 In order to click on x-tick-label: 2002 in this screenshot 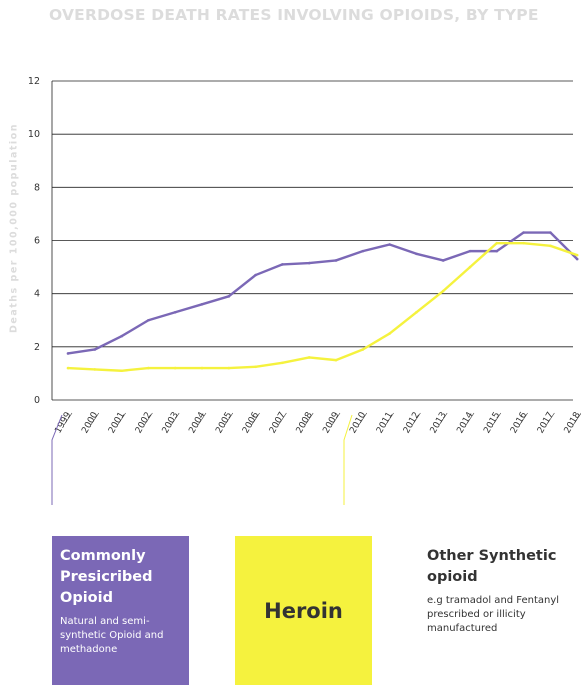, I will do `click(144, 423)`.